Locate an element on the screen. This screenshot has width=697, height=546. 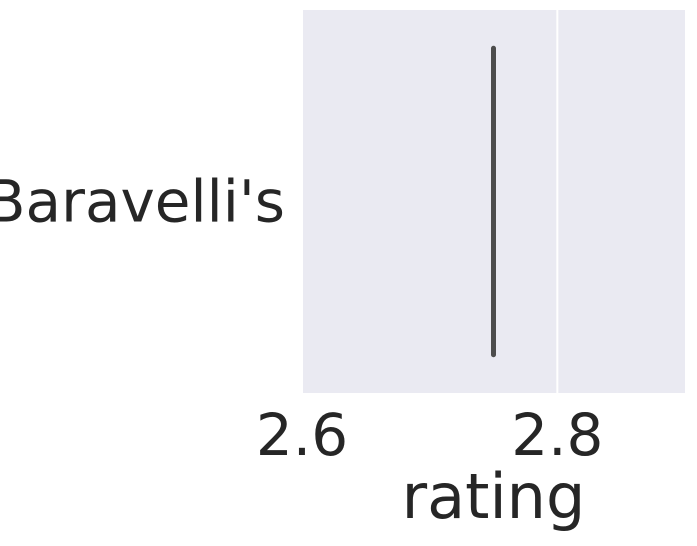
y-tick-labels: Baravelli's is located at coordinates (142, 202).